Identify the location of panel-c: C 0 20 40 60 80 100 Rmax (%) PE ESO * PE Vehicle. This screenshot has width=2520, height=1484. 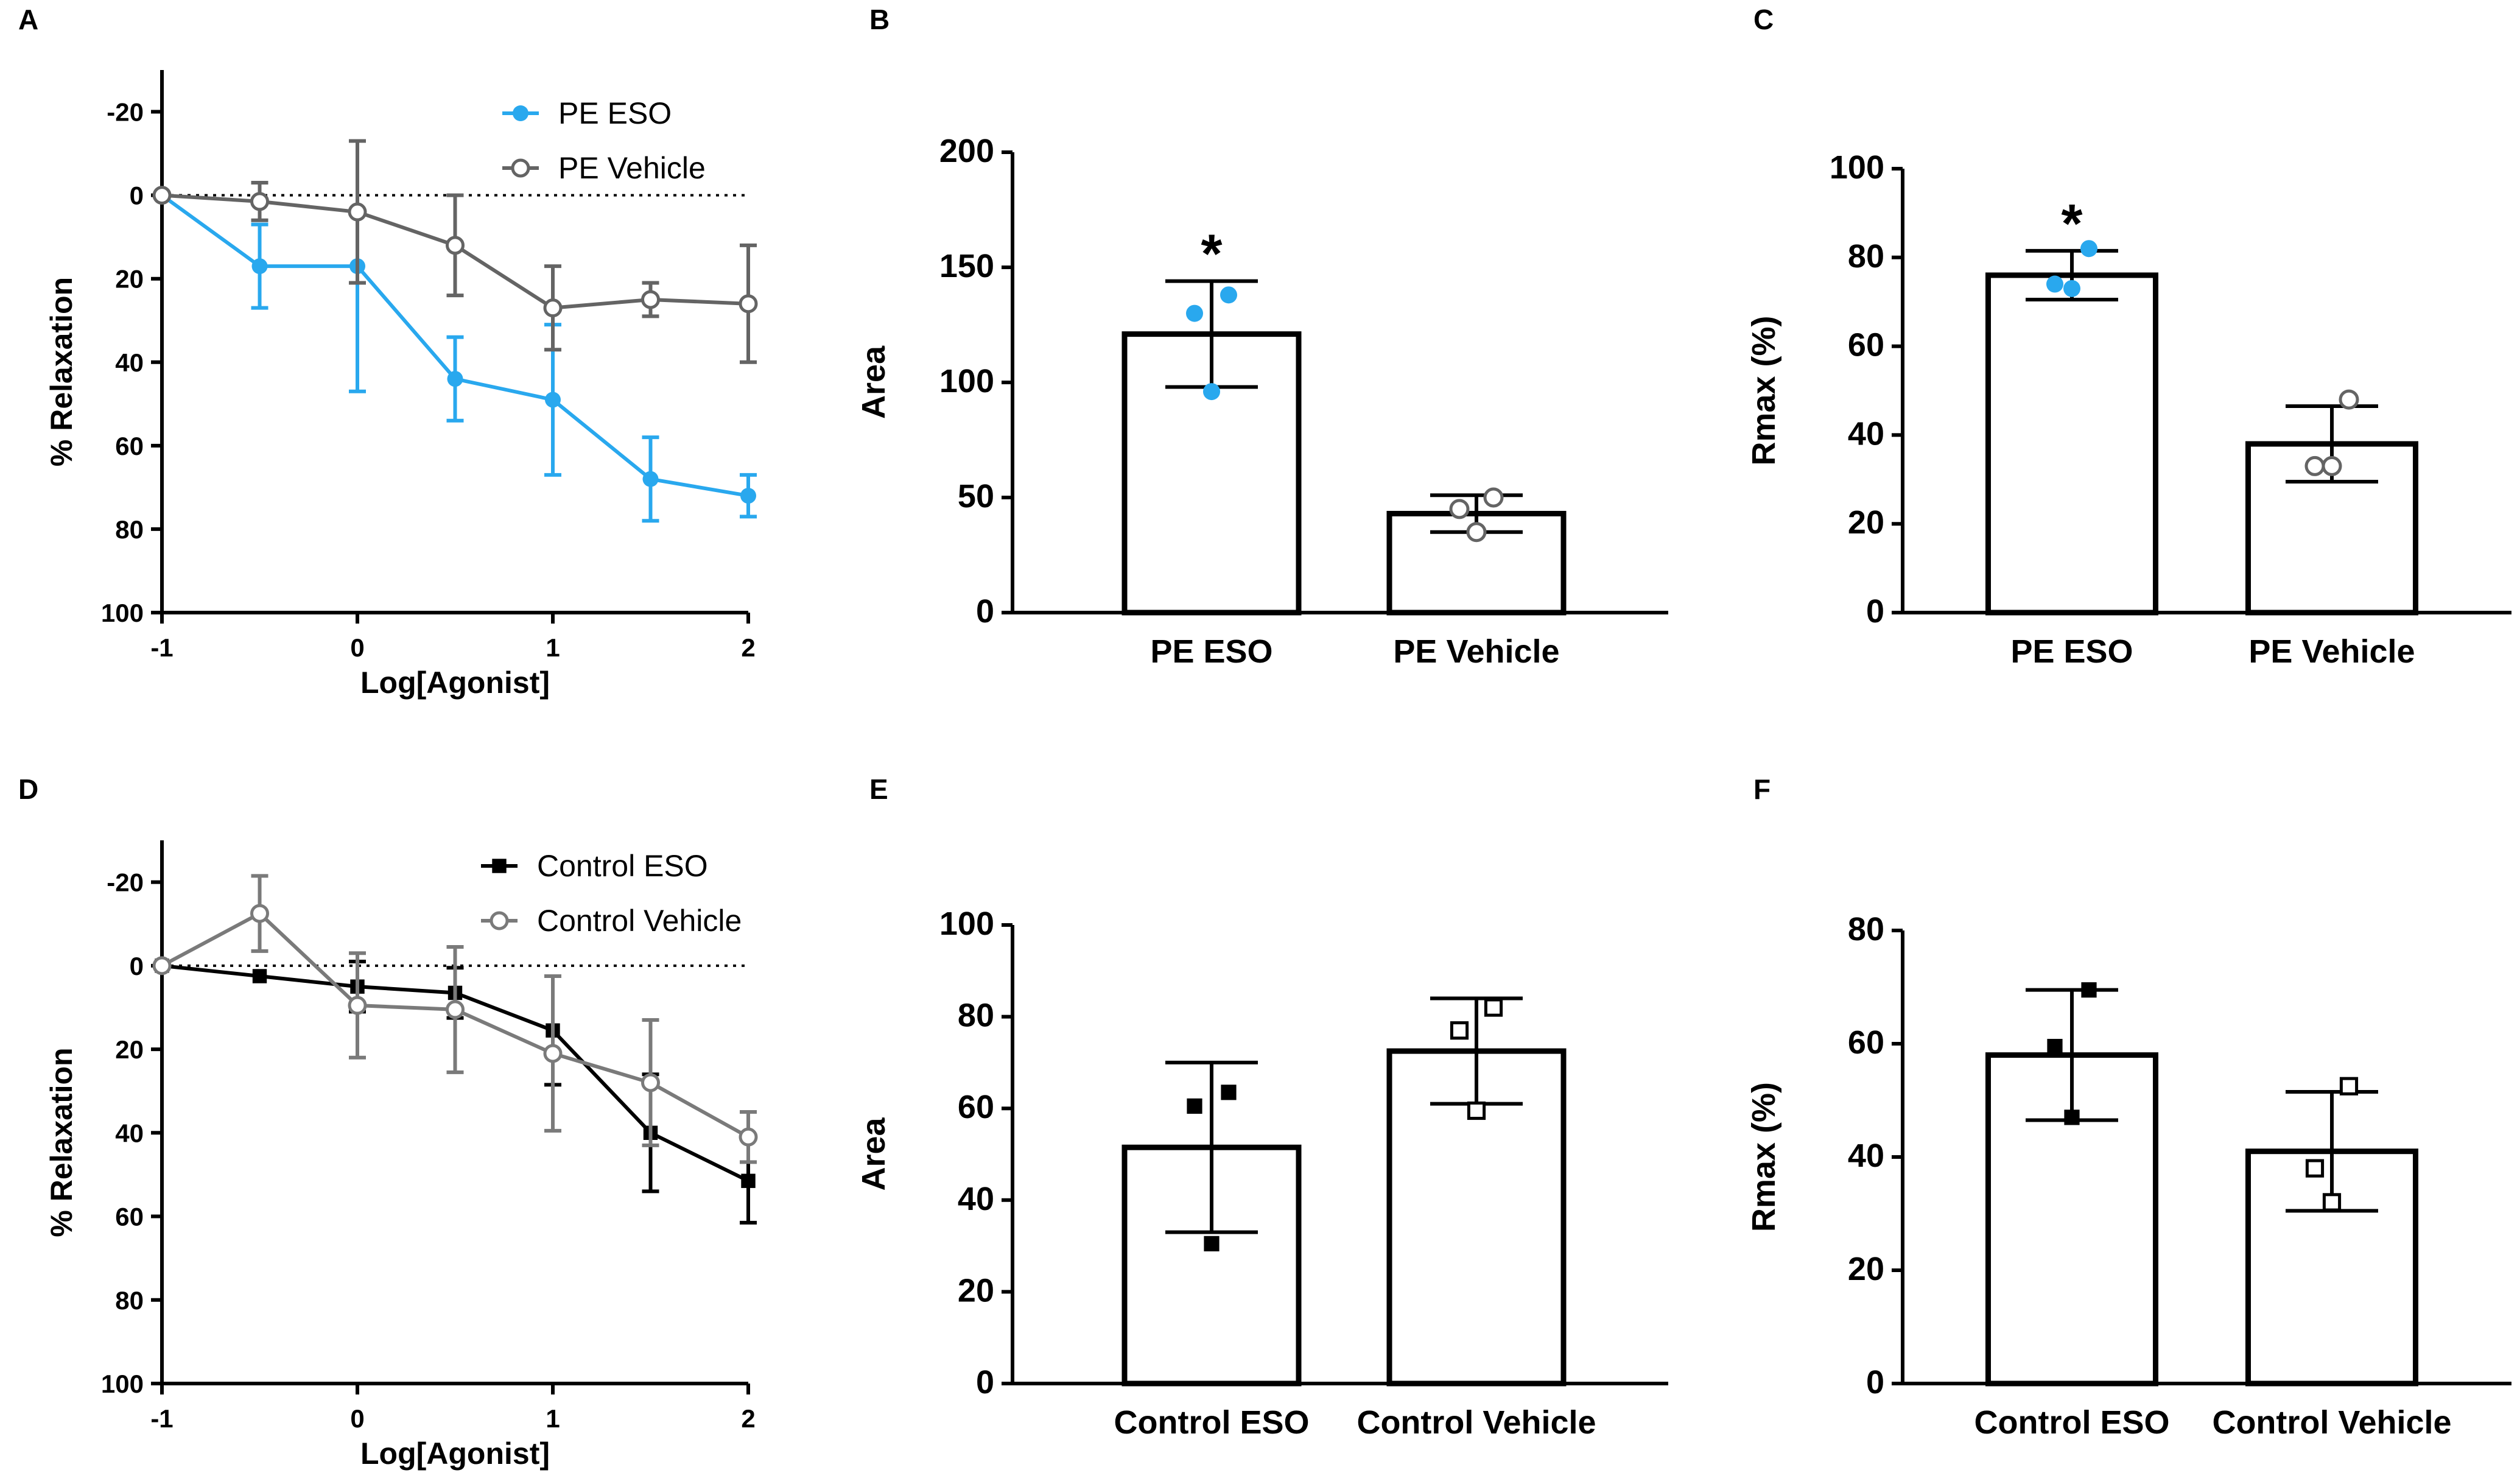
(2128, 337).